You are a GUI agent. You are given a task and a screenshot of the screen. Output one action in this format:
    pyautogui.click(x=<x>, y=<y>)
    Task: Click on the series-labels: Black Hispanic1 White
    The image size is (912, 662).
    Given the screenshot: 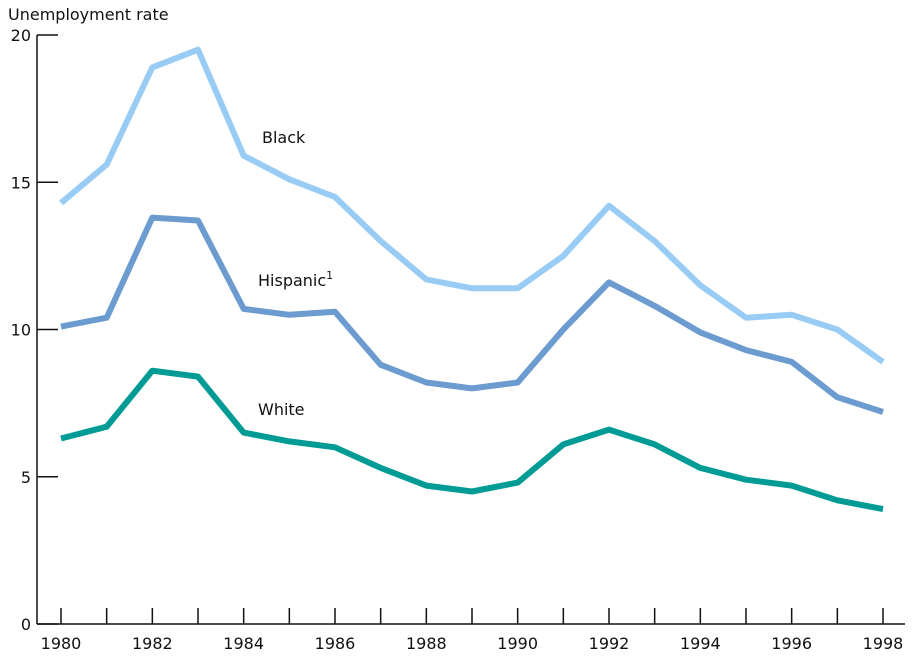 What is the action you would take?
    pyautogui.click(x=295, y=273)
    